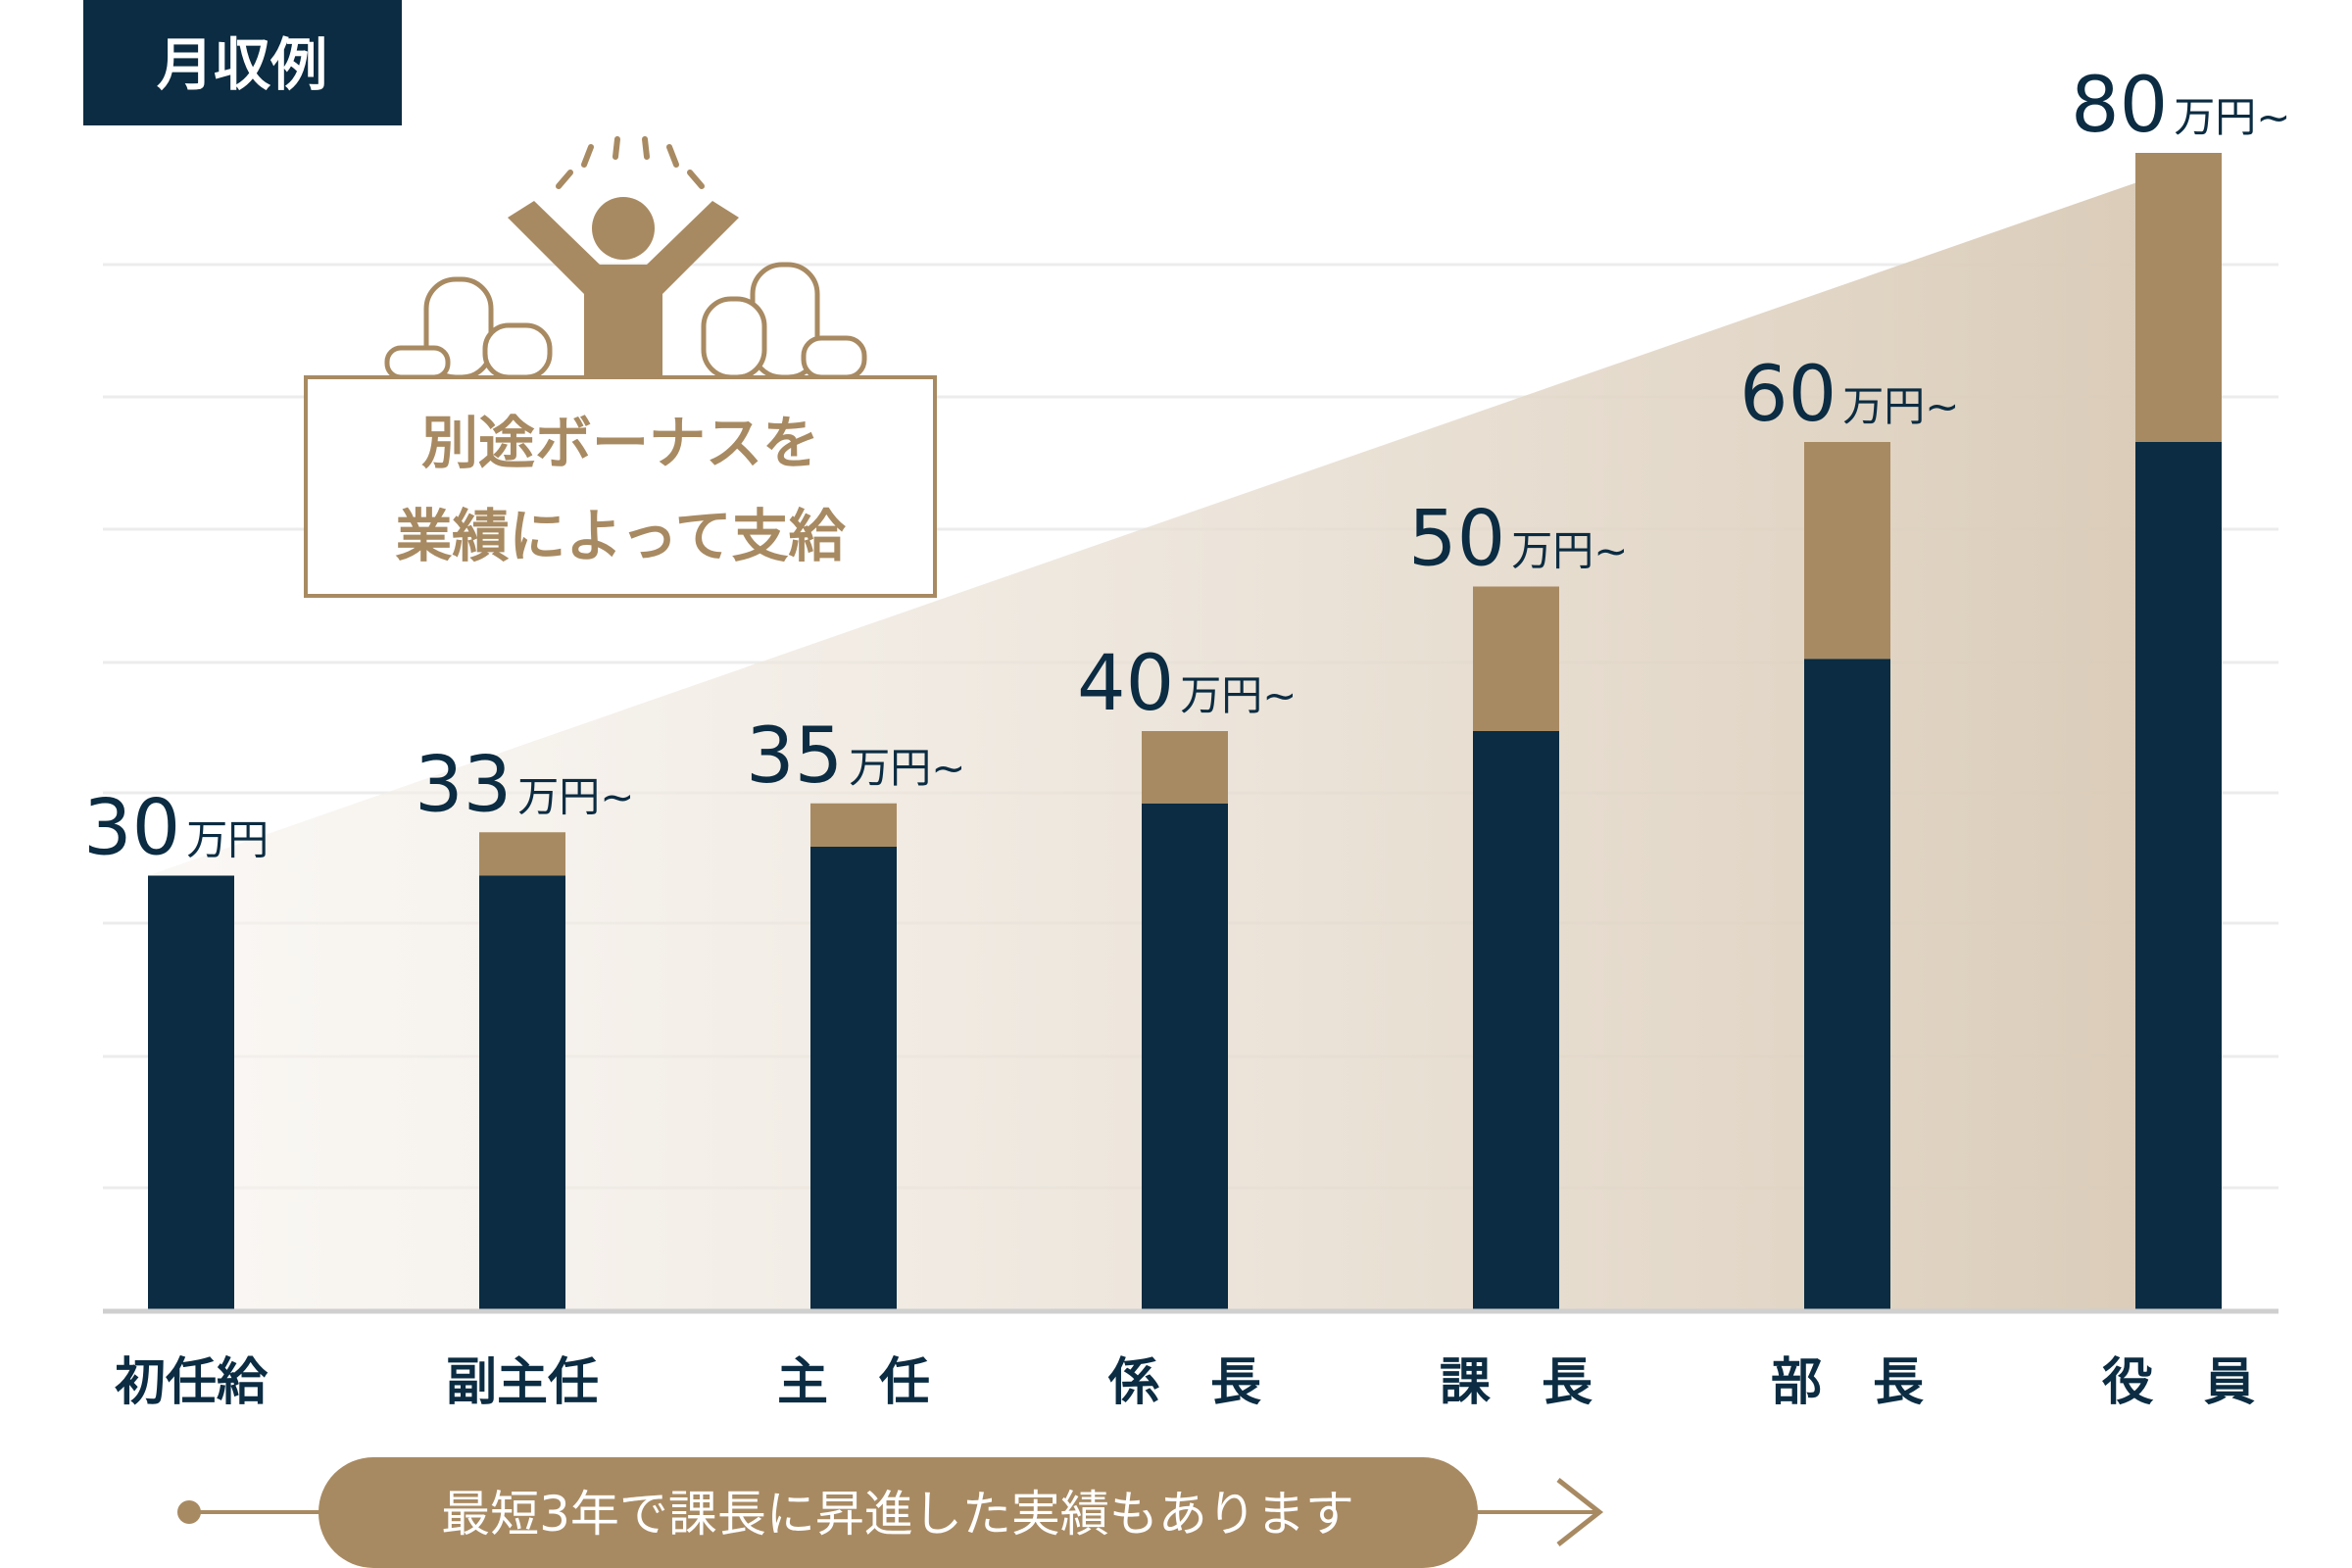  What do you see at coordinates (2119, 106) in the screenshot?
I see `value-number: 80` at bounding box center [2119, 106].